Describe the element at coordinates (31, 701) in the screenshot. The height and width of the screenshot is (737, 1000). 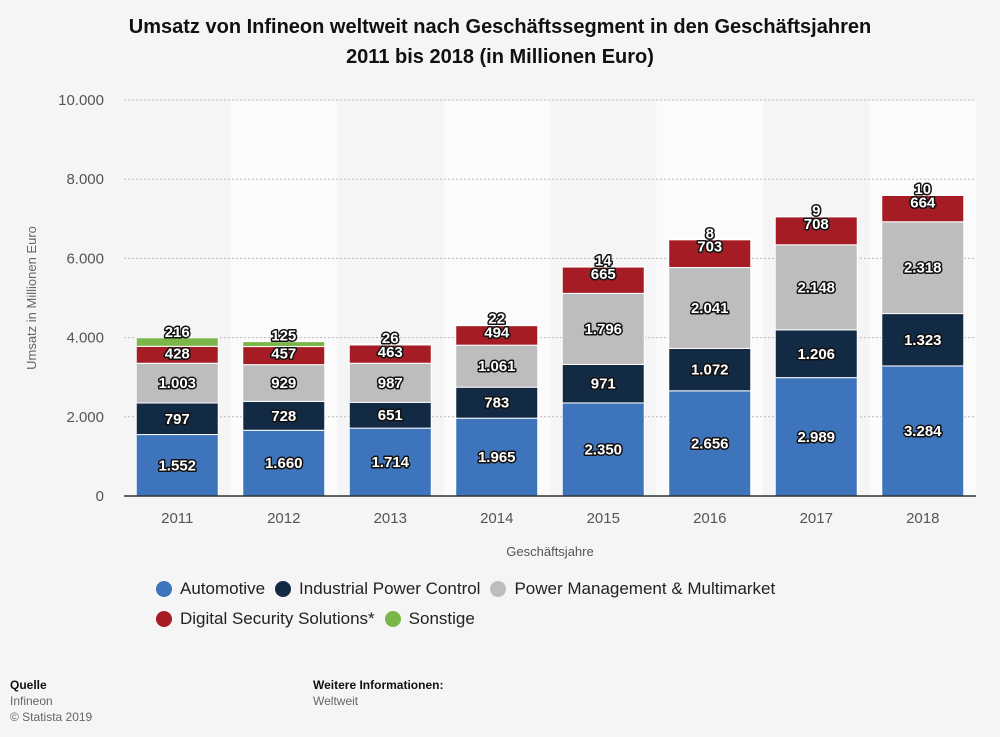
I see `source-value: Infineon` at that location.